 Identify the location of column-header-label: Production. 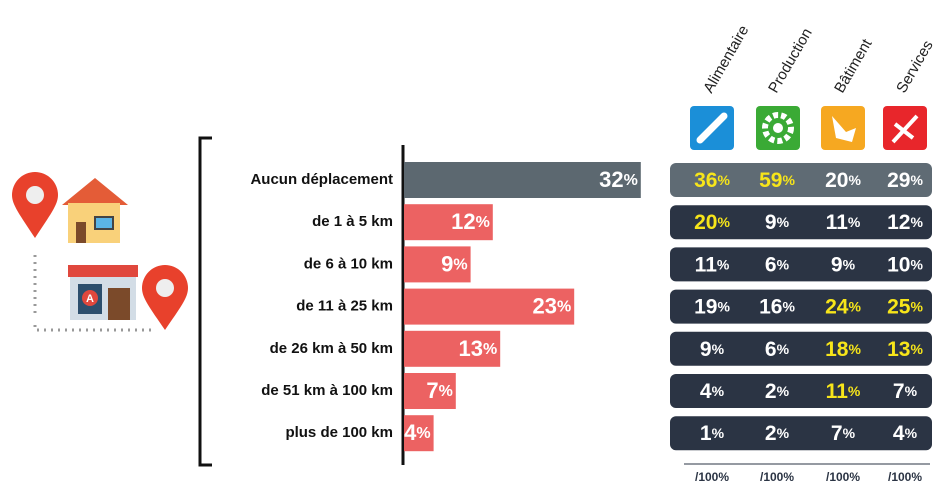
(790, 60).